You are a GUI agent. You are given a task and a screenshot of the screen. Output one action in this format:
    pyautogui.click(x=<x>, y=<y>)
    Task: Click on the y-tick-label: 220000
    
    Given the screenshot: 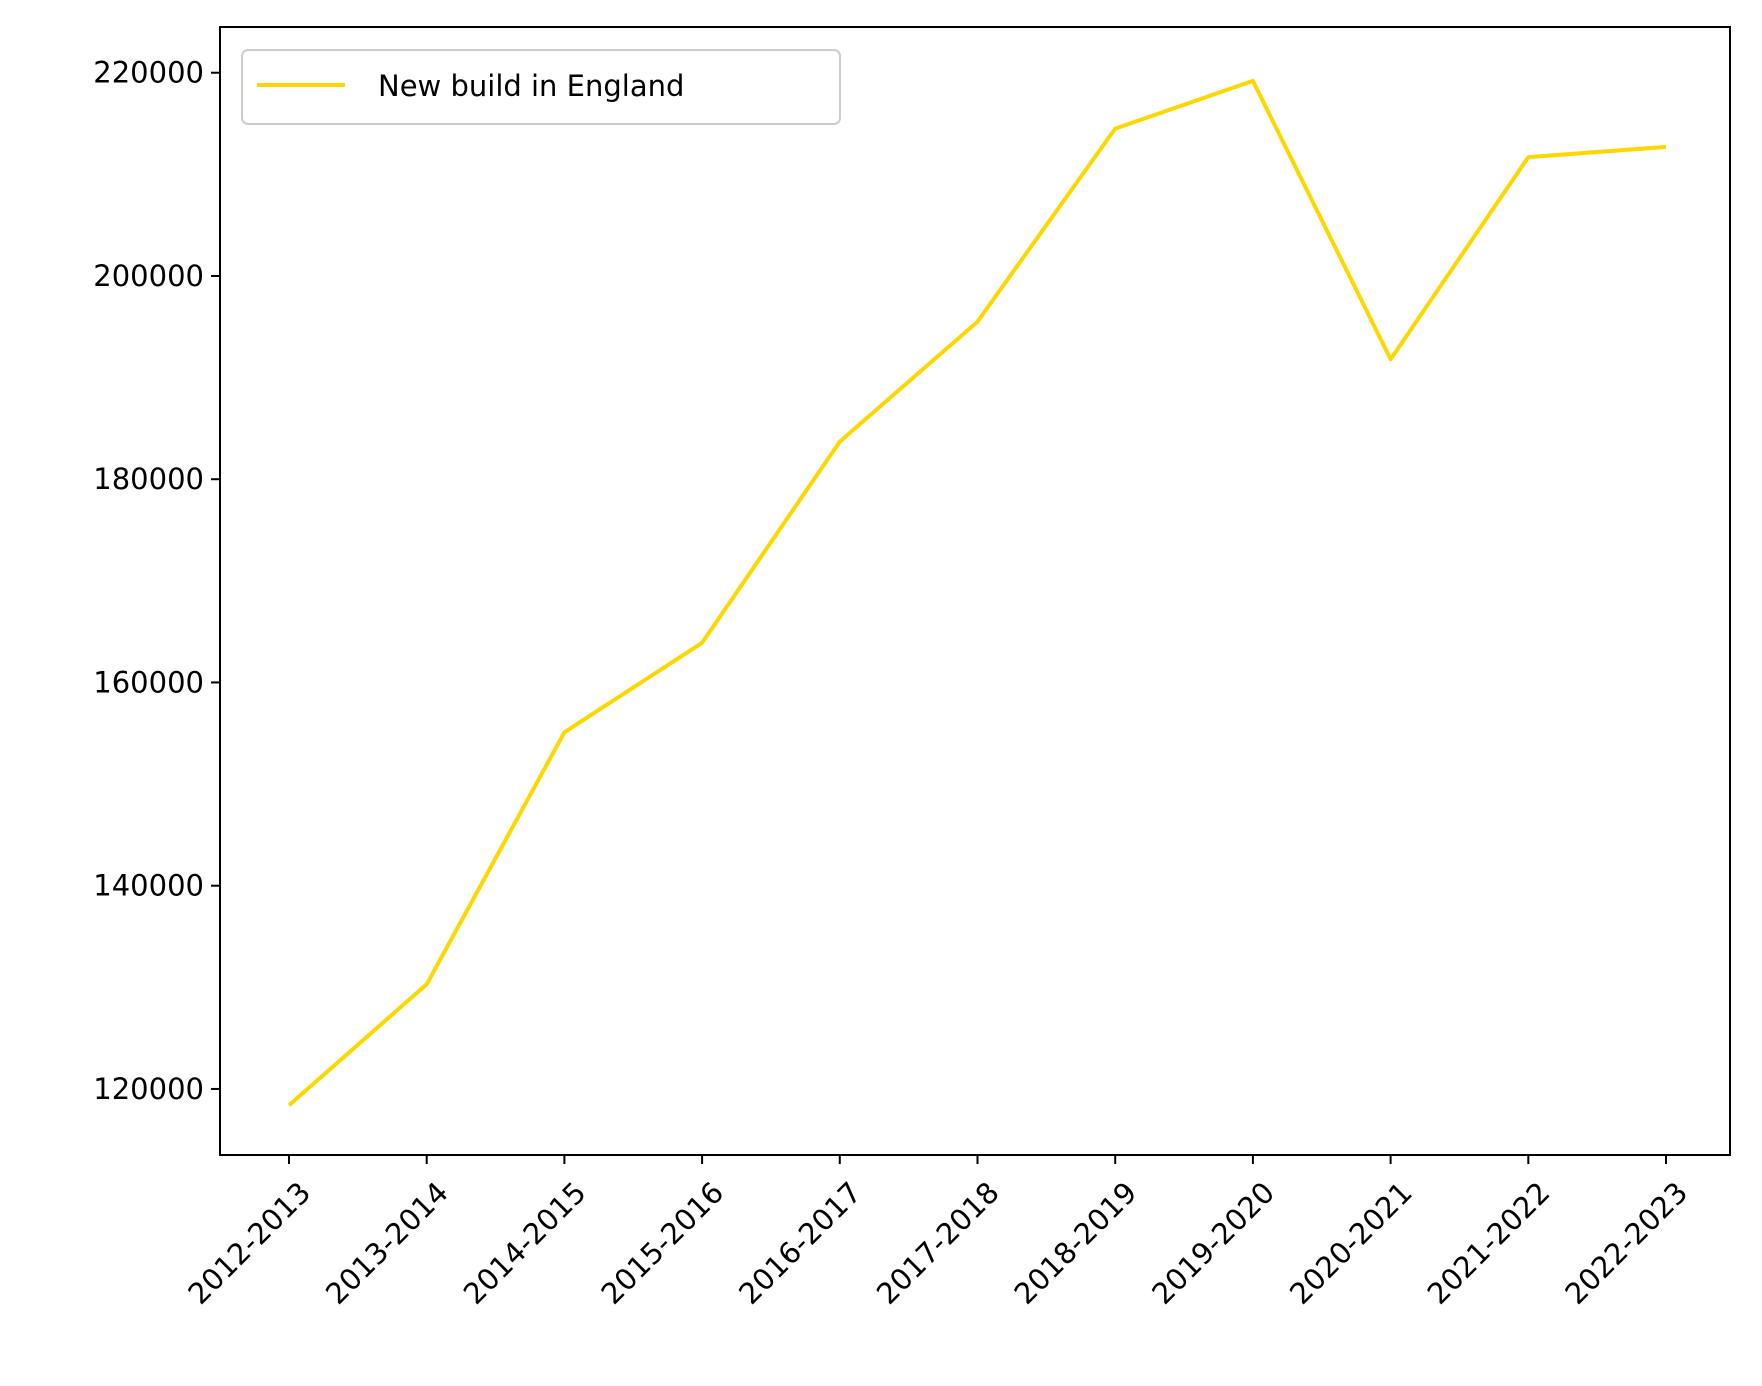 What is the action you would take?
    pyautogui.click(x=148, y=73)
    